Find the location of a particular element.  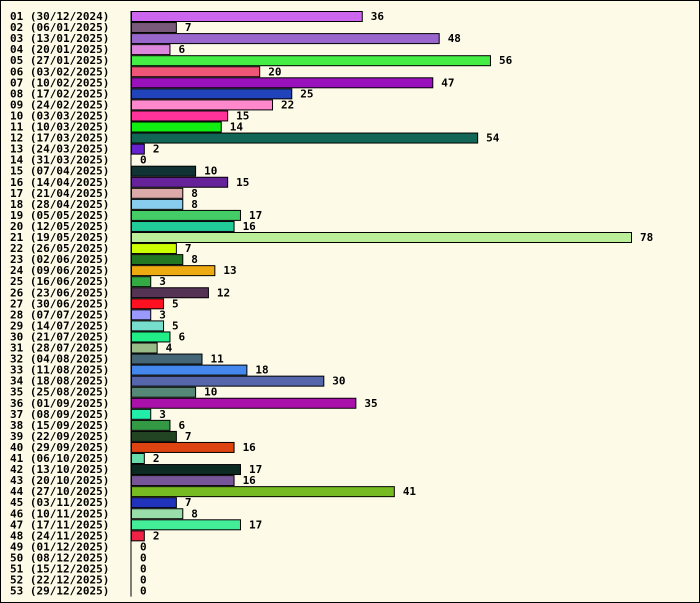

category-label: 25 (16/06/2025) is located at coordinates (59, 281).